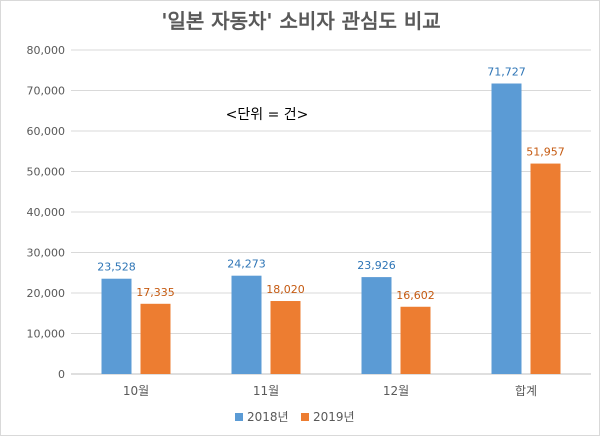 This screenshot has height=437, width=600. I want to click on data-label: 23,926, so click(376, 265).